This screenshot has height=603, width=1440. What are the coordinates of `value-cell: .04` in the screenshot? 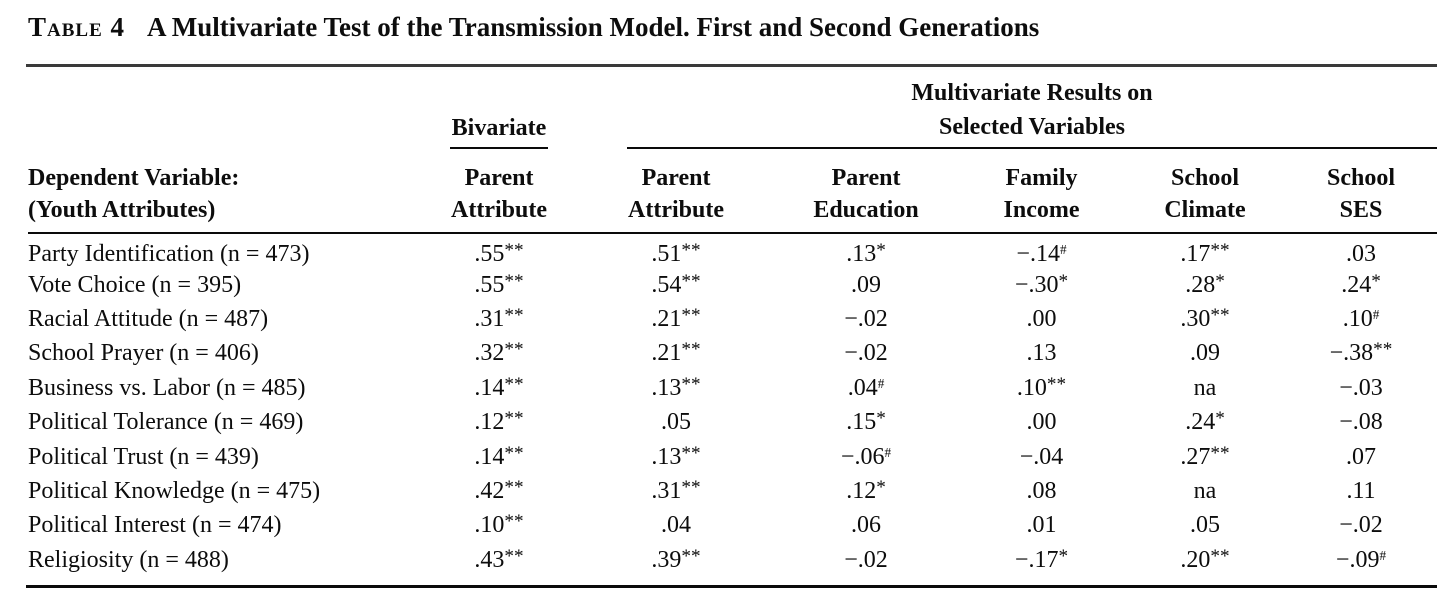 It's located at (676, 525).